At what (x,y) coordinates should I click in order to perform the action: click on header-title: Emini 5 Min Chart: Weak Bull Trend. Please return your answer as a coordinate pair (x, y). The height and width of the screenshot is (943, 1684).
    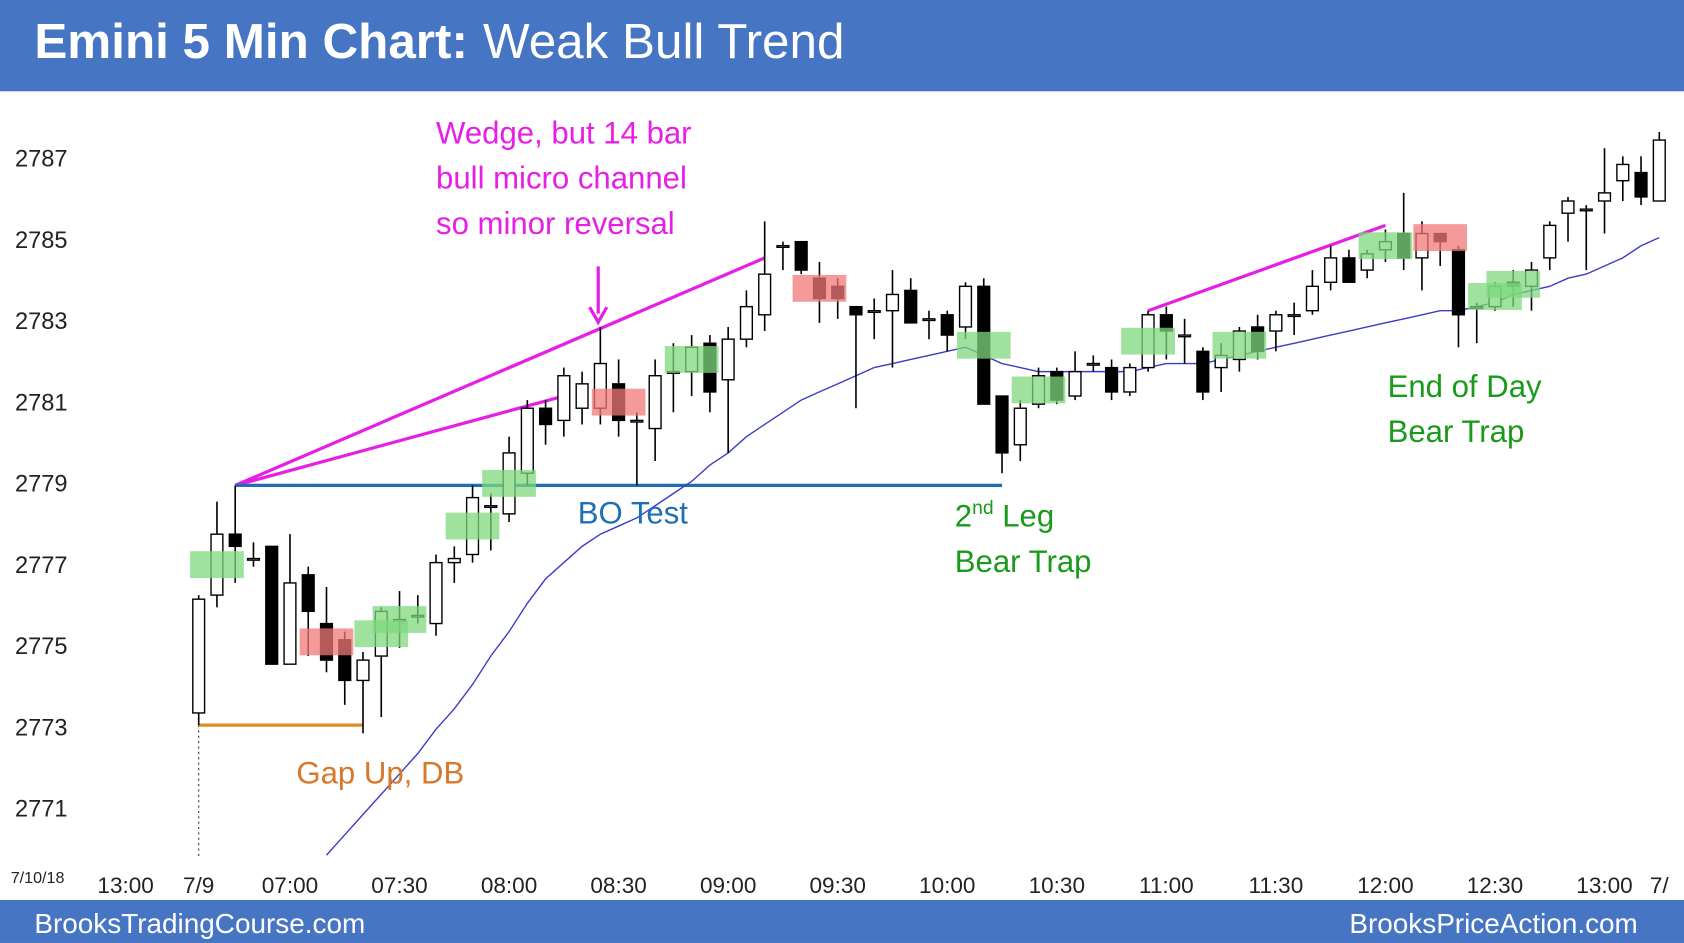
    Looking at the image, I should click on (439, 41).